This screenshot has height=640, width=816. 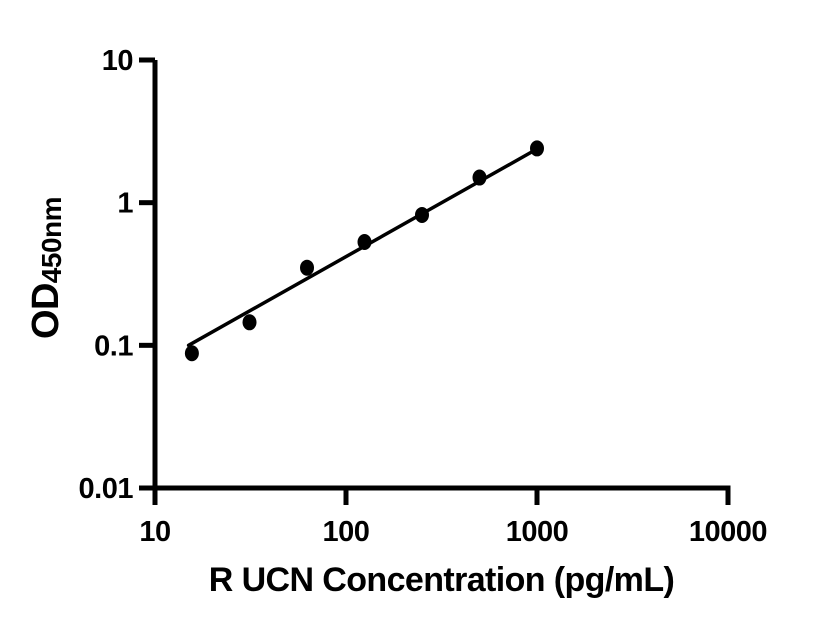 I want to click on x-tick-label: 1000, so click(x=537, y=532).